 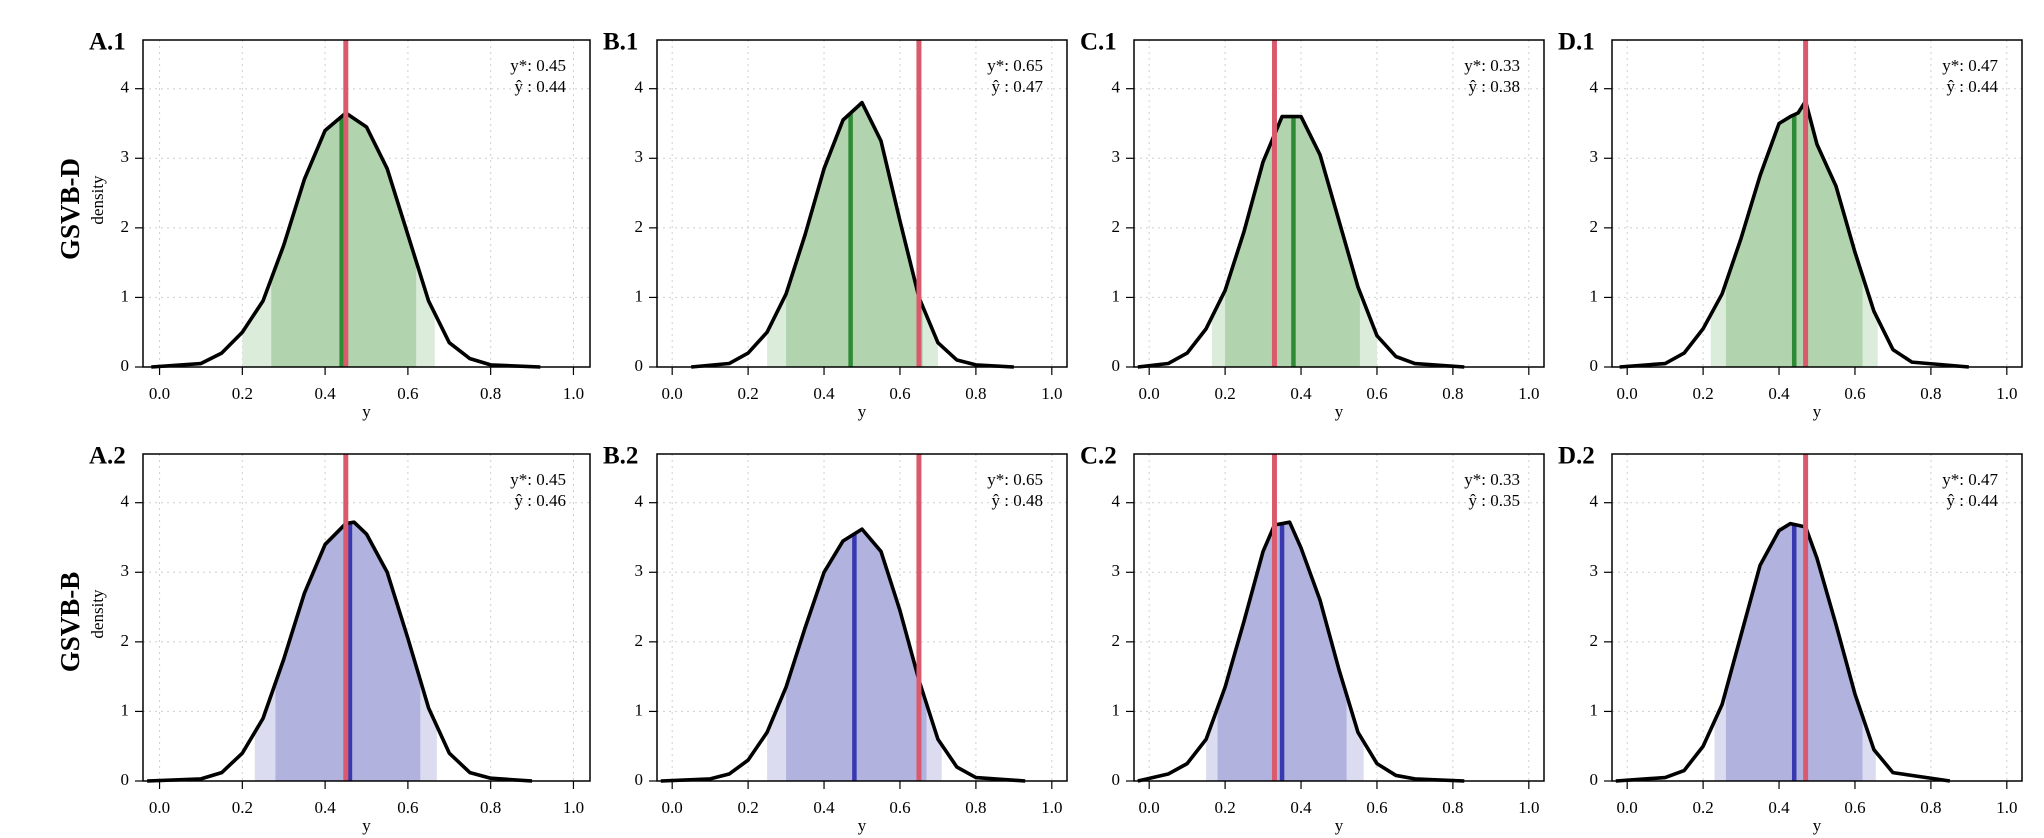 What do you see at coordinates (1015, 479) in the screenshot?
I see `annotation: y*: 0.65` at bounding box center [1015, 479].